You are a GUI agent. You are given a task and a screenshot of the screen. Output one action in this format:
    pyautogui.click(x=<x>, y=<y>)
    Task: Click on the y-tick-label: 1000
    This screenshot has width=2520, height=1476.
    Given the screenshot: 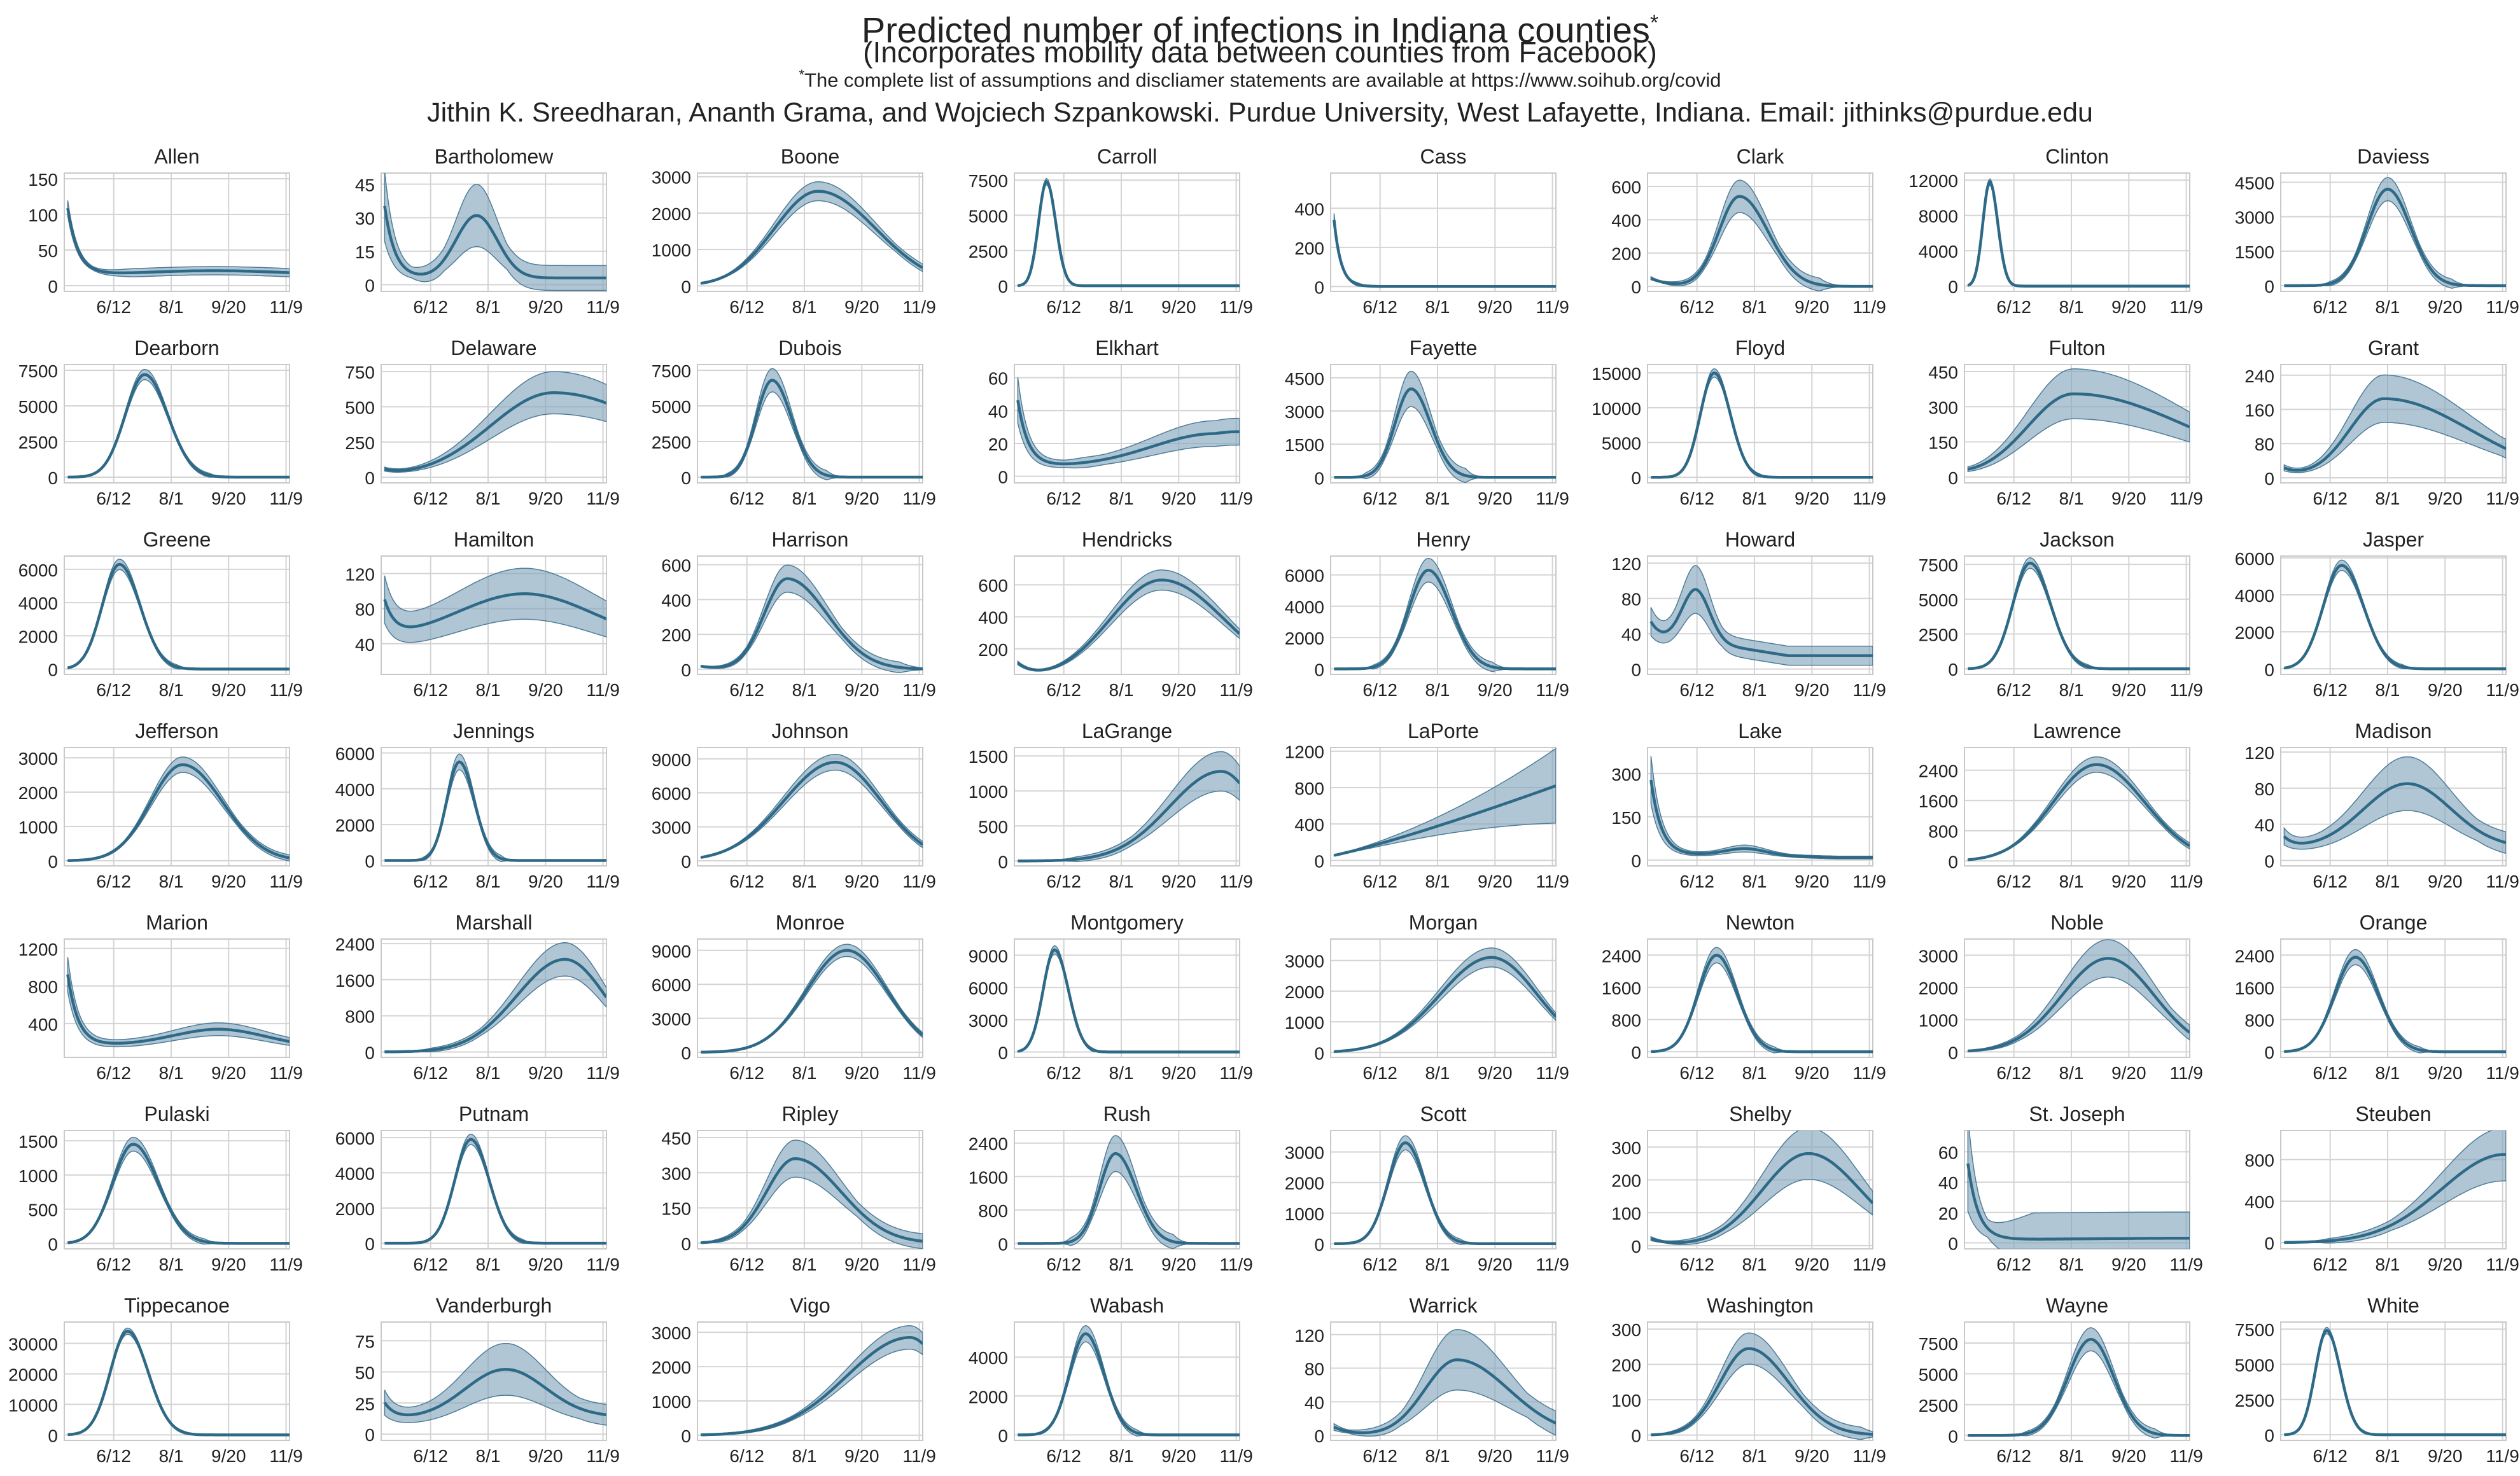 What is the action you would take?
    pyautogui.click(x=1304, y=1214)
    